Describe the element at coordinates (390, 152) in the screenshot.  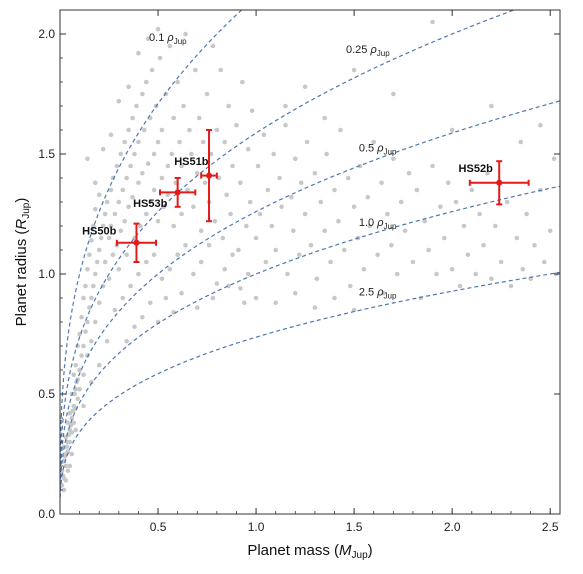
I see `density-label-sub-2: Jup` at that location.